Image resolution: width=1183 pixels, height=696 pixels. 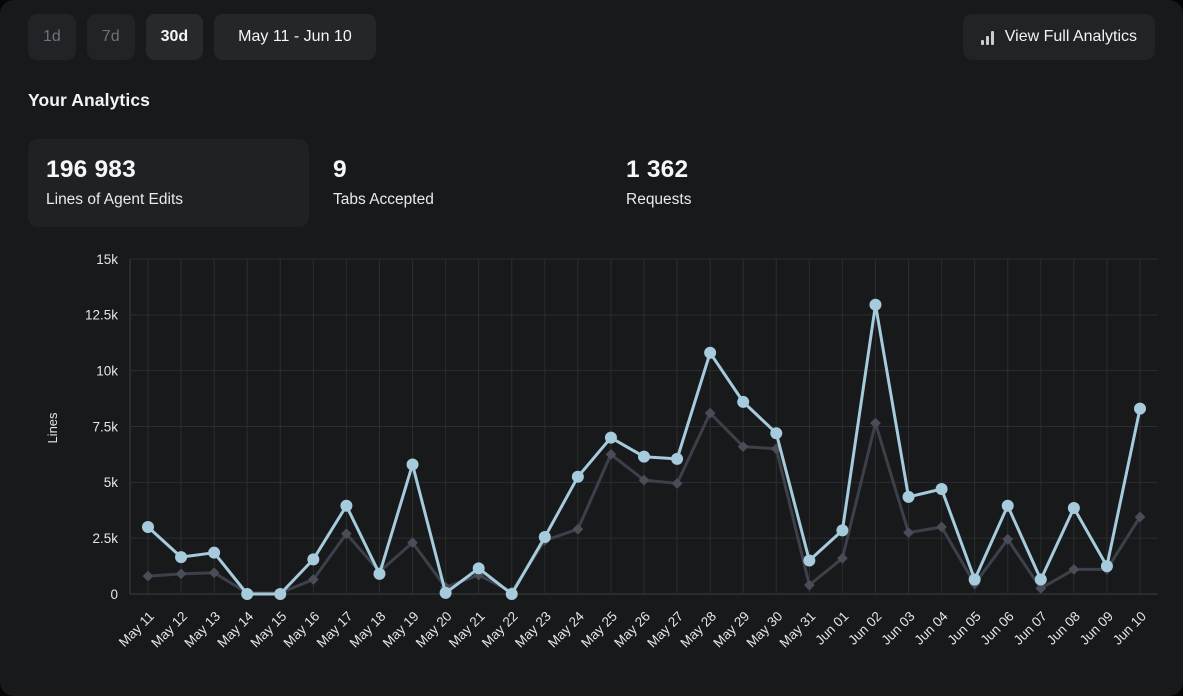 I want to click on range-button-30d: 30d, so click(x=174, y=37).